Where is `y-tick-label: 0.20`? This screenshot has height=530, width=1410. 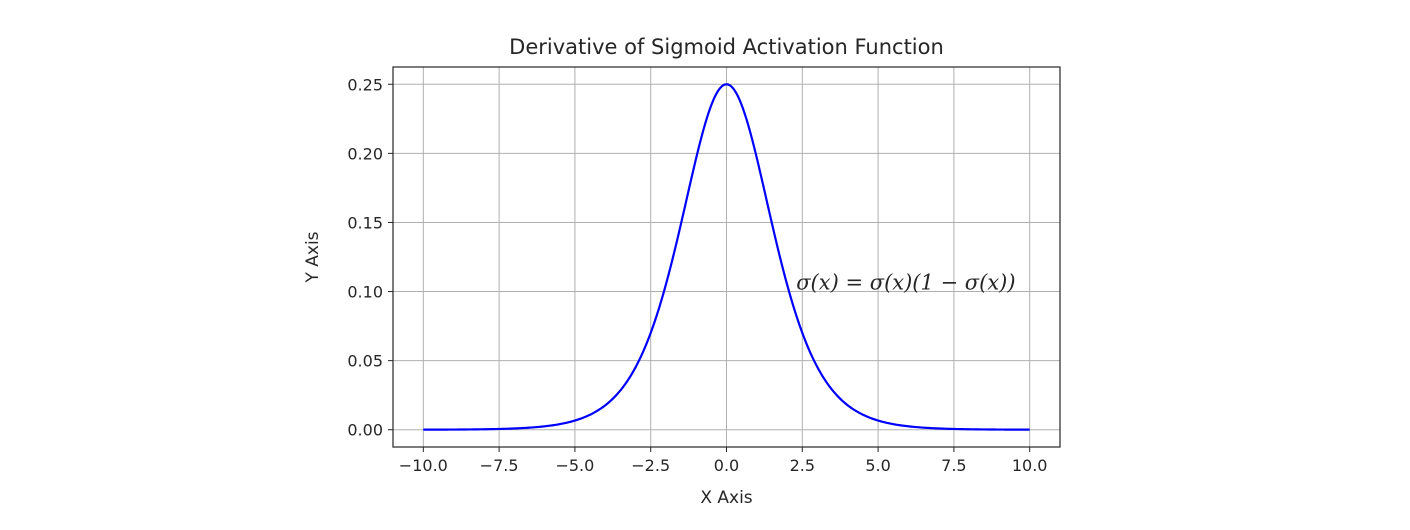
y-tick-label: 0.20 is located at coordinates (365, 153).